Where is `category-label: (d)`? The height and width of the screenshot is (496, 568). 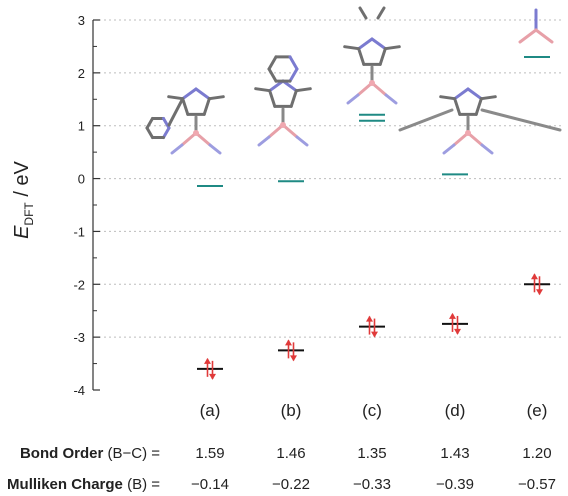 category-label: (d) is located at coordinates (455, 410).